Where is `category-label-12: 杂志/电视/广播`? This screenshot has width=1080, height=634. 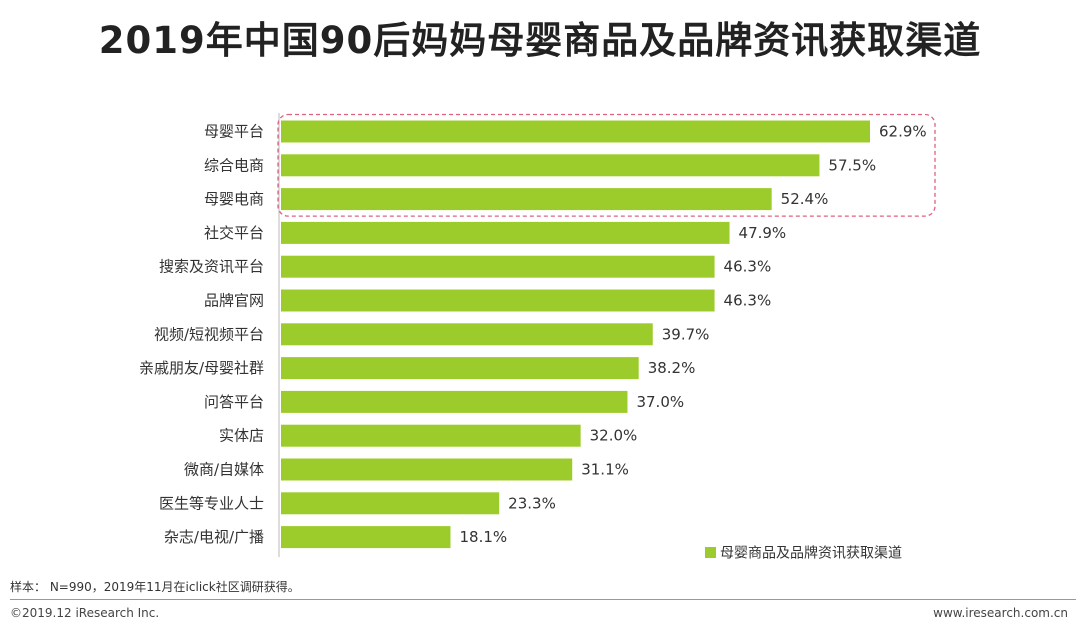 category-label-12: 杂志/电视/广播 is located at coordinates (214, 537).